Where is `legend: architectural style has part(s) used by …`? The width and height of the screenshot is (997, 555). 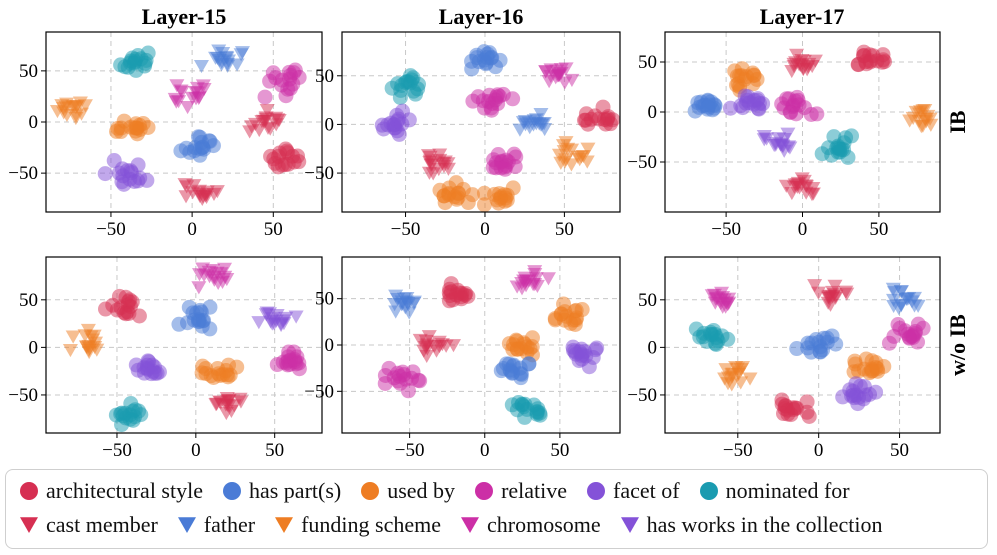
legend: architectural style has part(s) used by … is located at coordinates (496, 509).